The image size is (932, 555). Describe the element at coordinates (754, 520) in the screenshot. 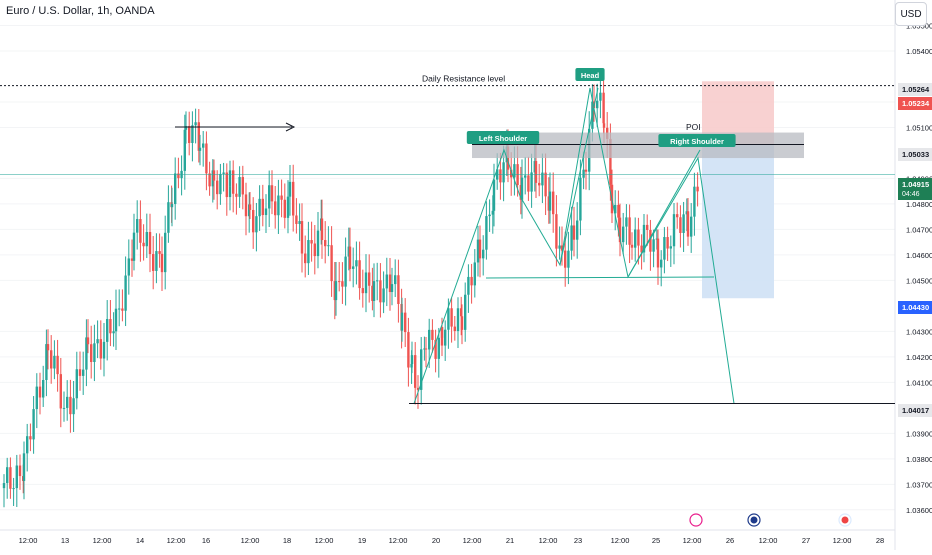

I see `circle-event-icon-dot` at that location.